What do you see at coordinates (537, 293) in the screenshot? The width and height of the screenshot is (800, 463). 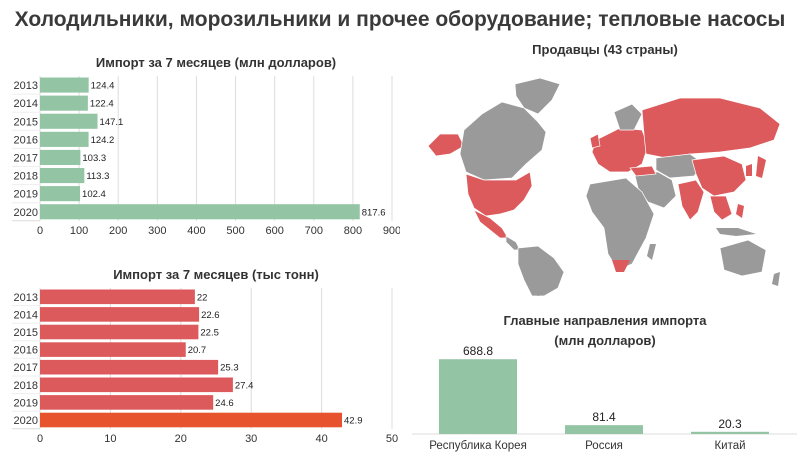 I see `map-south-america-south` at bounding box center [537, 293].